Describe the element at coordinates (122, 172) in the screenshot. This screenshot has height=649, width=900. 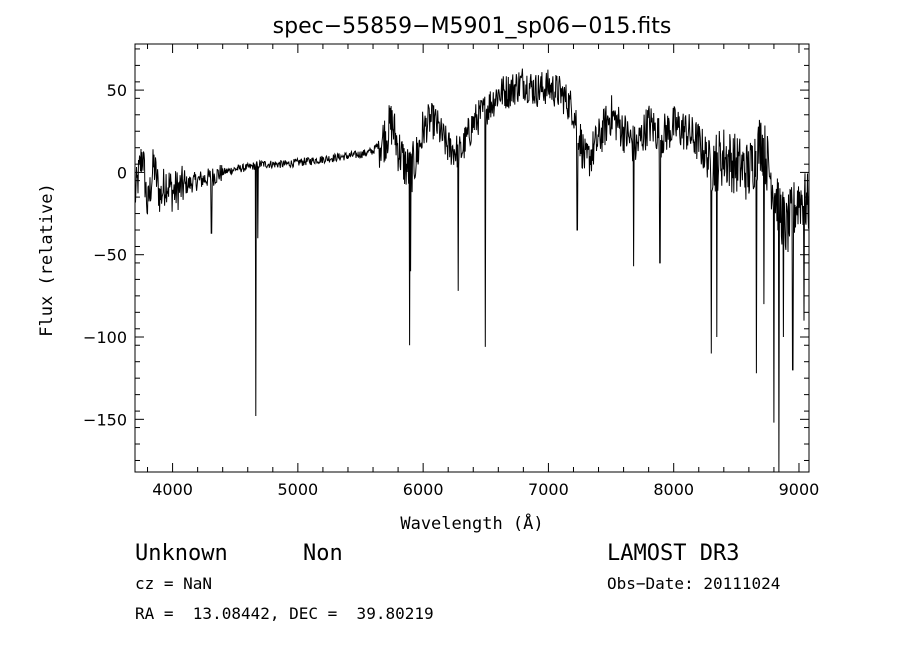
I see `y-tick-label: 0` at that location.